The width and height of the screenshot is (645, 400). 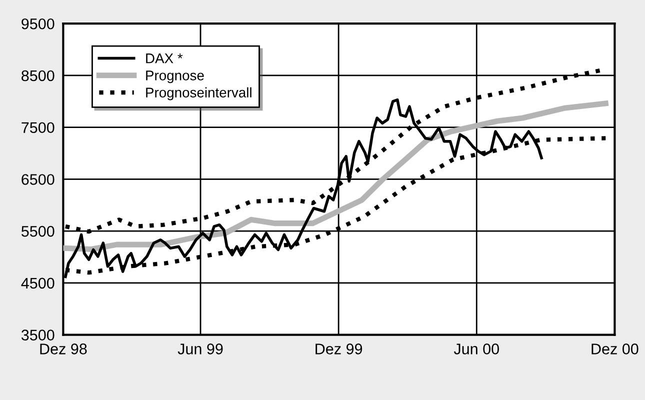 What do you see at coordinates (37, 283) in the screenshot?
I see `y-tick-label: 4500` at bounding box center [37, 283].